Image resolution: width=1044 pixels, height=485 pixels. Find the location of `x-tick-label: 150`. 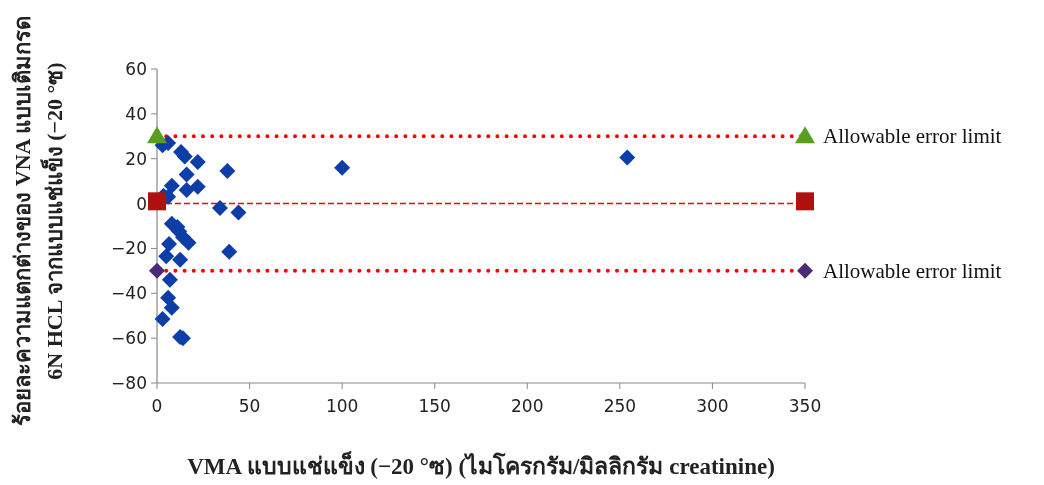

x-tick-label: 150 is located at coordinates (434, 406).